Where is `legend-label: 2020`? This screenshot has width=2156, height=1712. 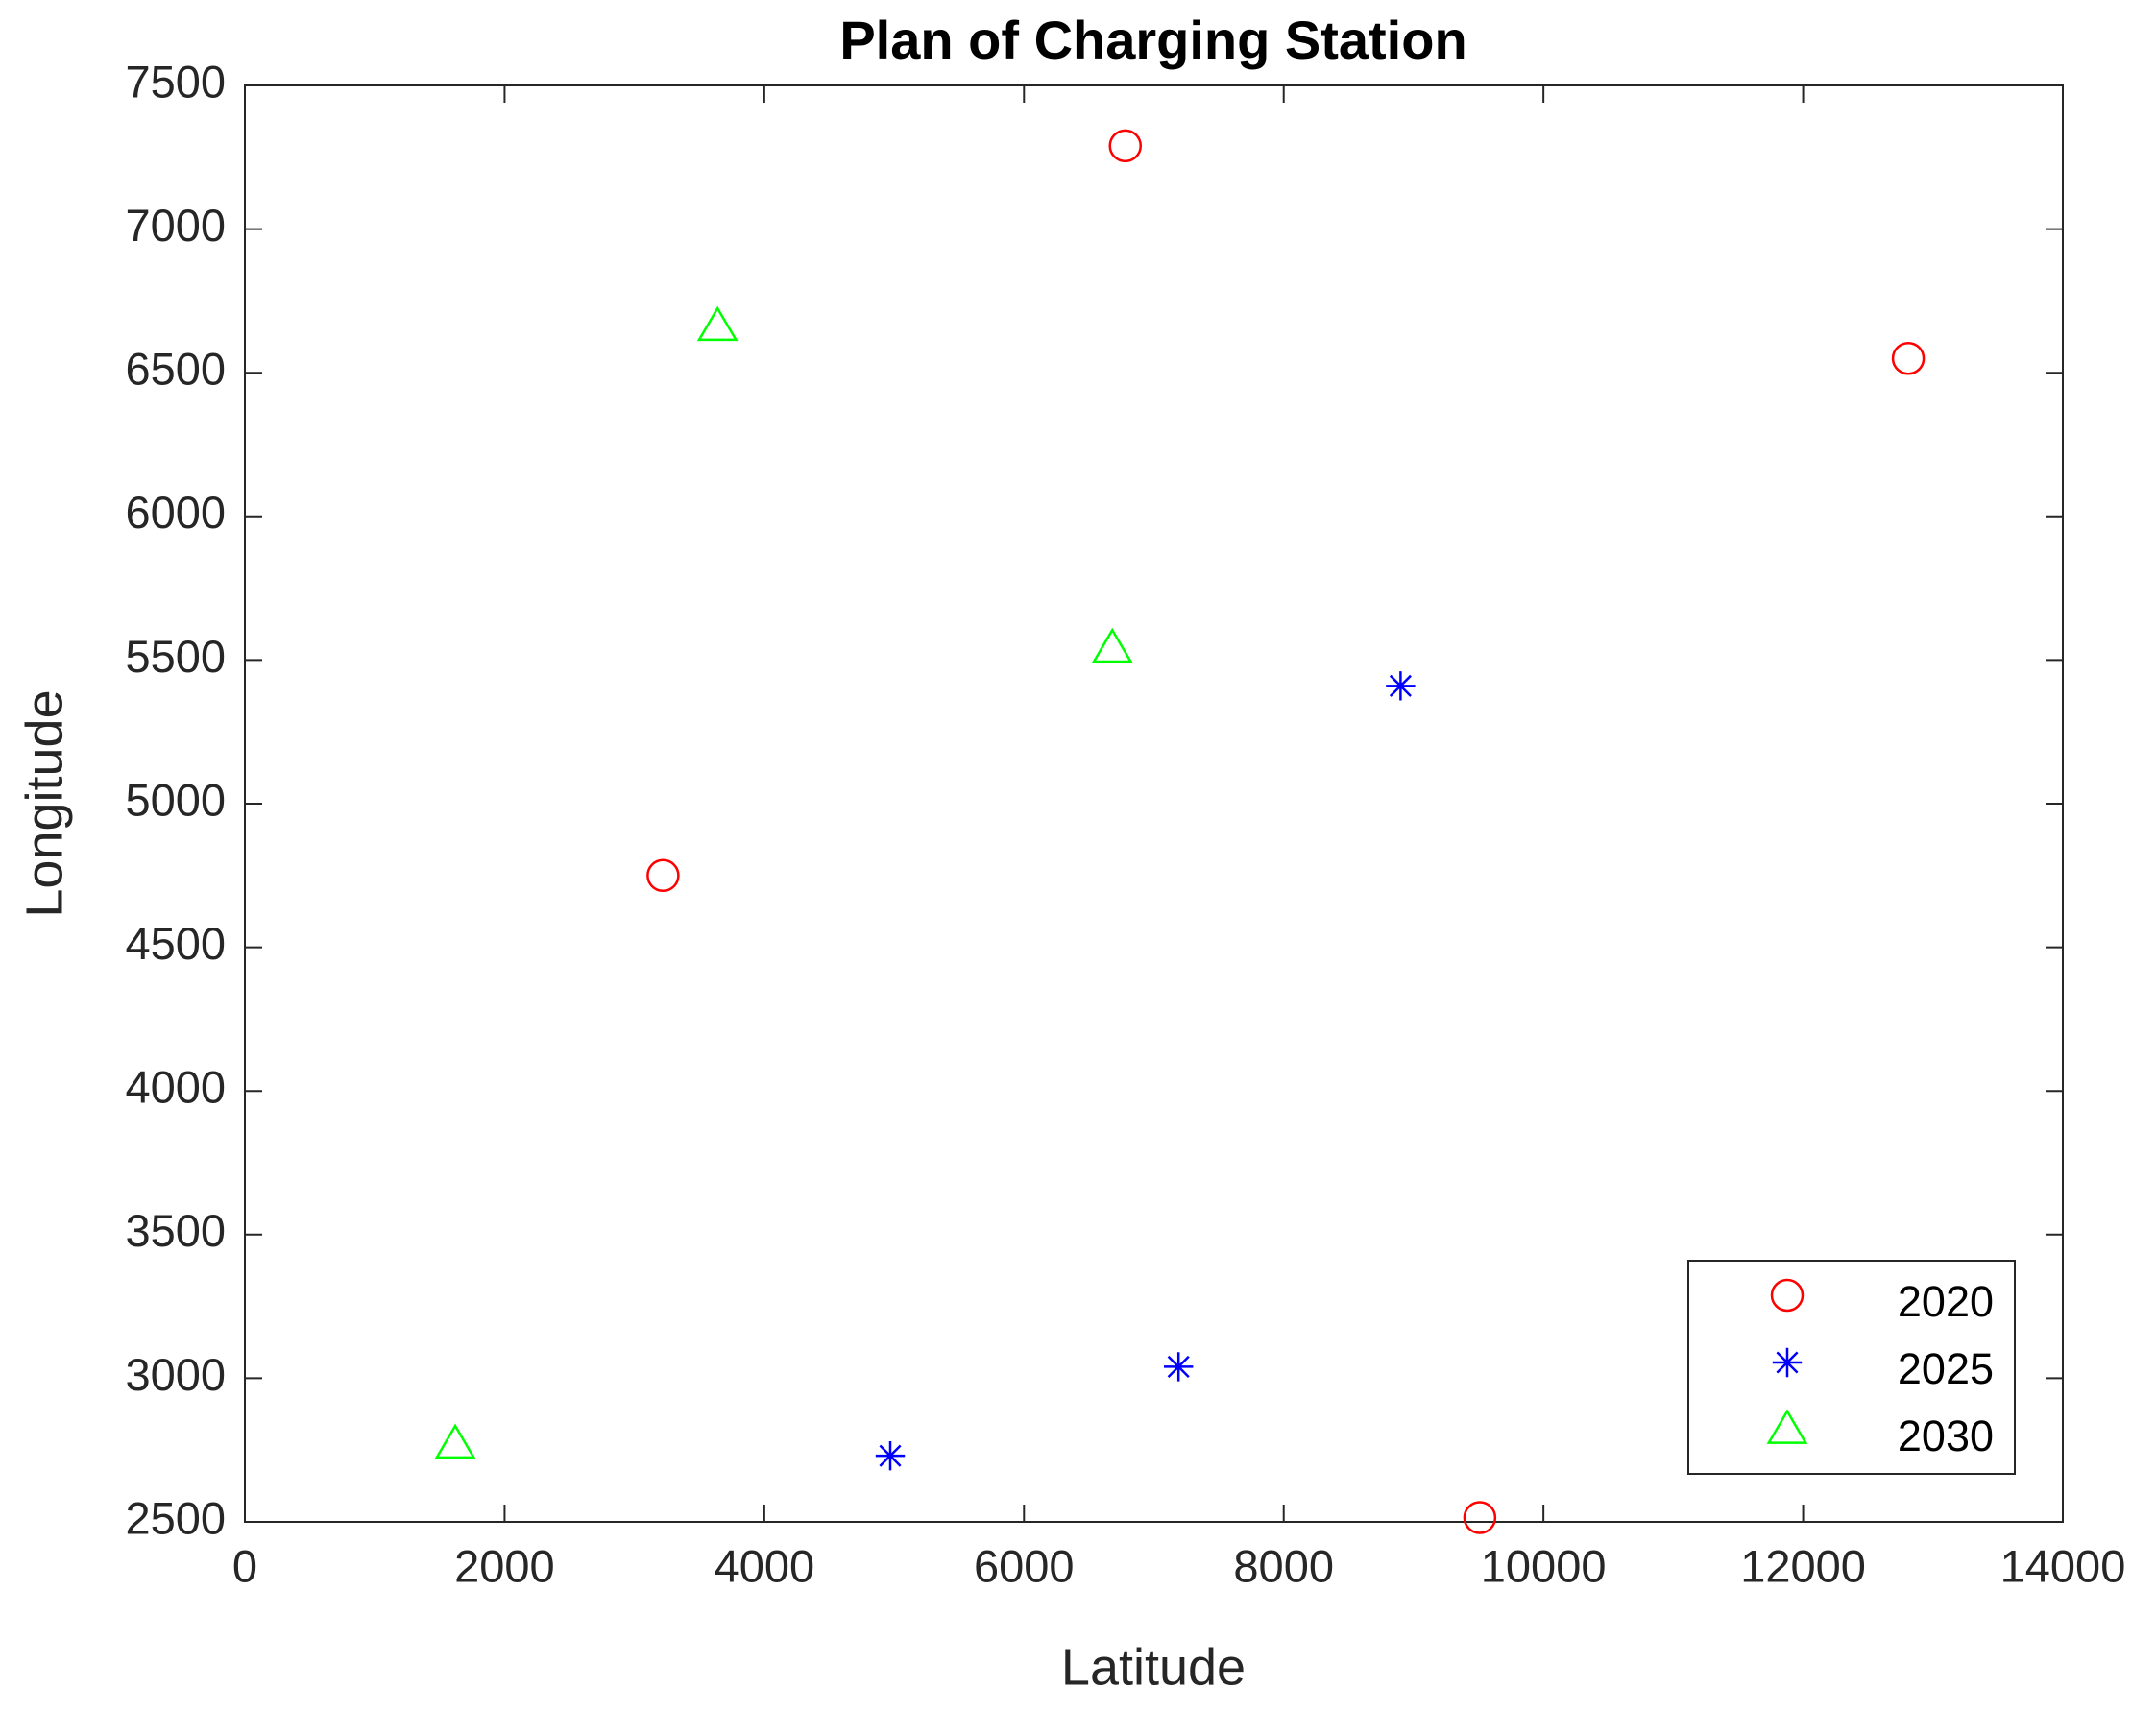
legend-label: 2020 is located at coordinates (1946, 1301).